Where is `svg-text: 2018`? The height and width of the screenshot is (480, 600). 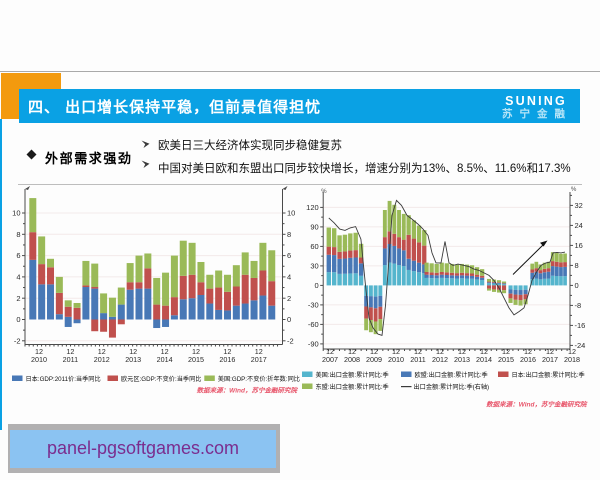
svg-text: 2018 is located at coordinates (572, 359).